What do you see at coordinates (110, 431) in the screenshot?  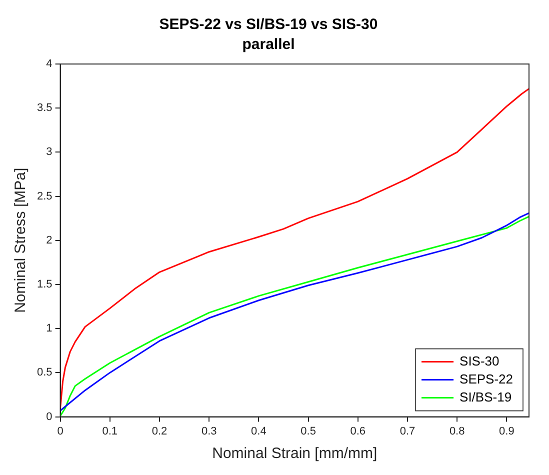 I see `x-tick-label: 0.1` at bounding box center [110, 431].